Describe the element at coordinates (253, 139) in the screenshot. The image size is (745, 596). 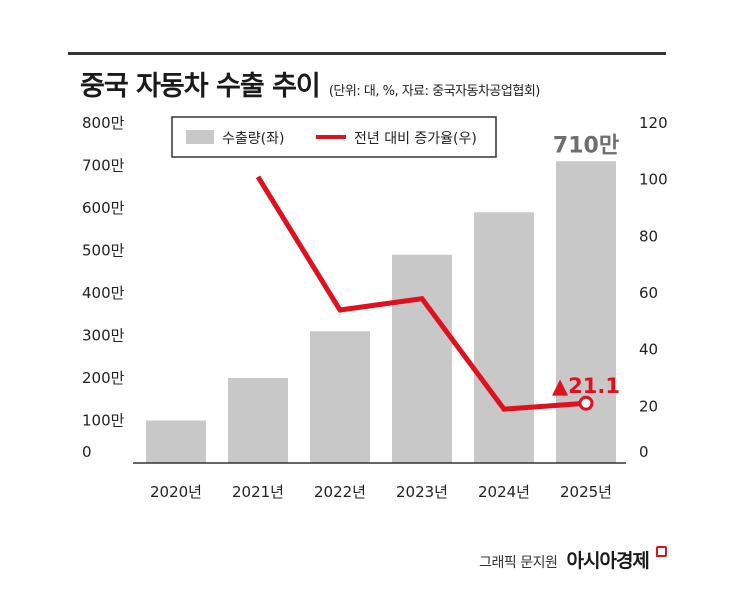
I see `legend-label-bar: 수출량(좌)` at that location.